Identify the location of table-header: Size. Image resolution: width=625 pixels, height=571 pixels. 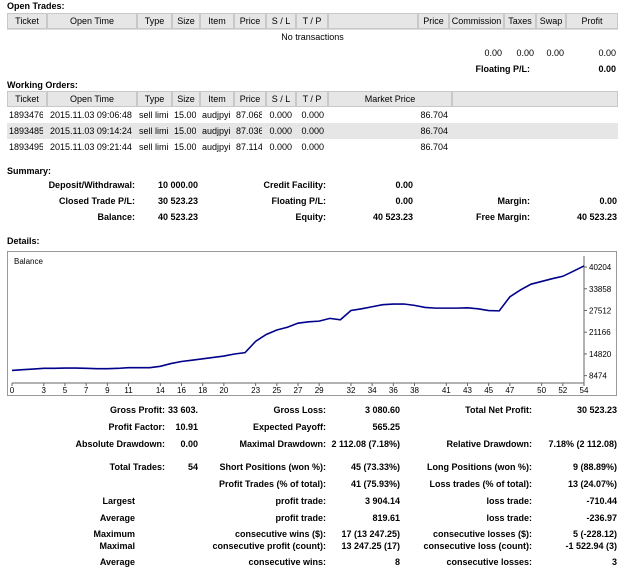
(186, 21).